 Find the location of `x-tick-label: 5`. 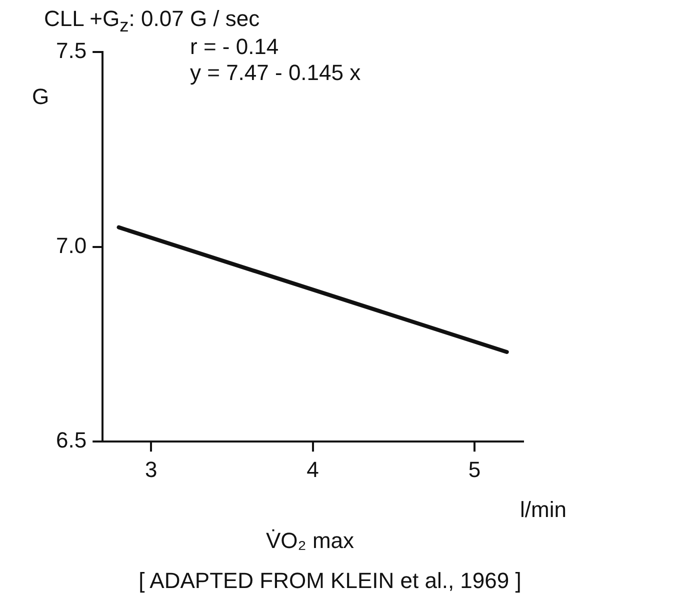

x-tick-label: 5 is located at coordinates (474, 469).